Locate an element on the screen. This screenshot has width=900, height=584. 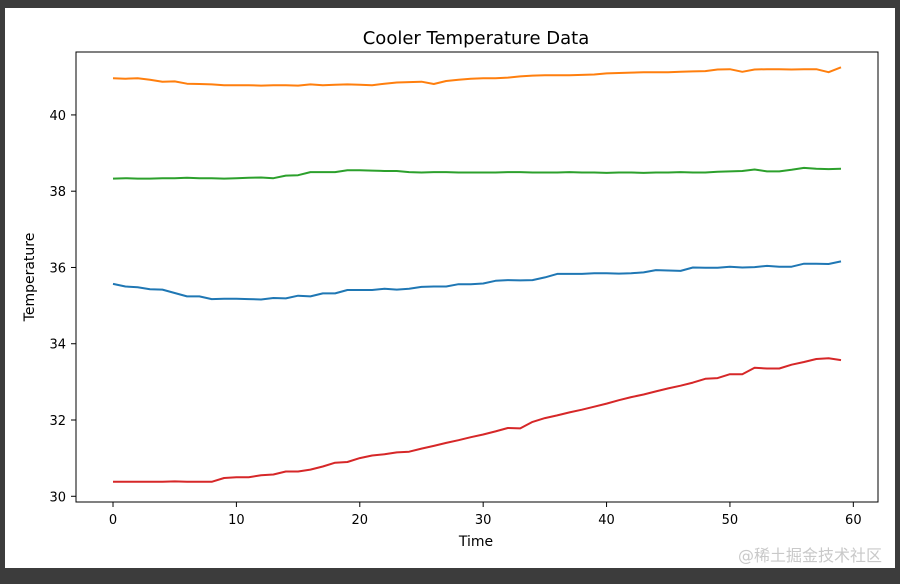
x-tick-label: 50 is located at coordinates (730, 520).